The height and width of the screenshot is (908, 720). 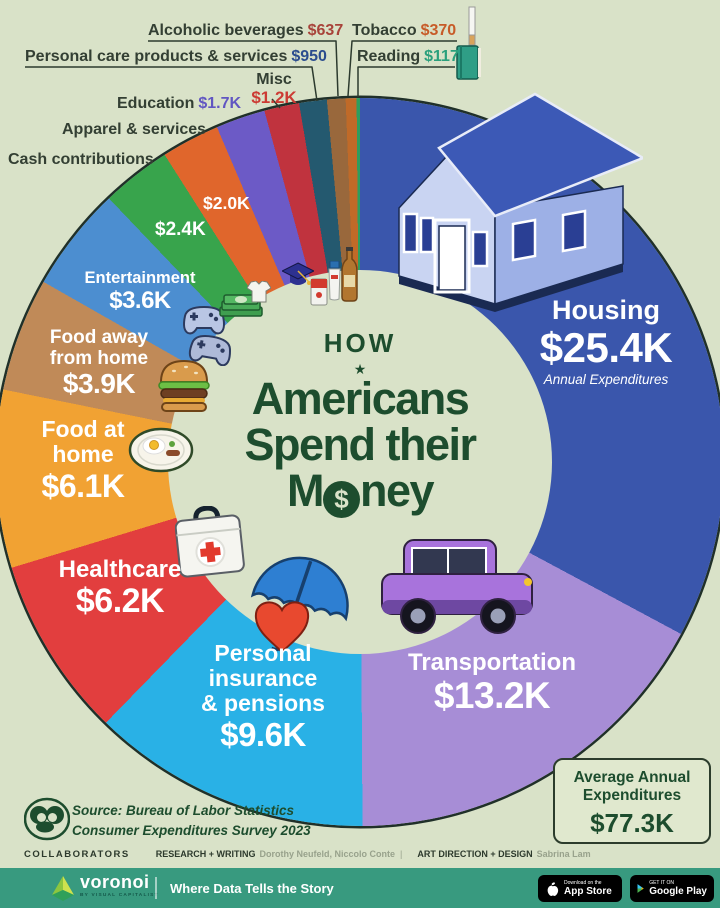 What do you see at coordinates (263, 735) in the screenshot?
I see `segment-value: $9.6K` at bounding box center [263, 735].